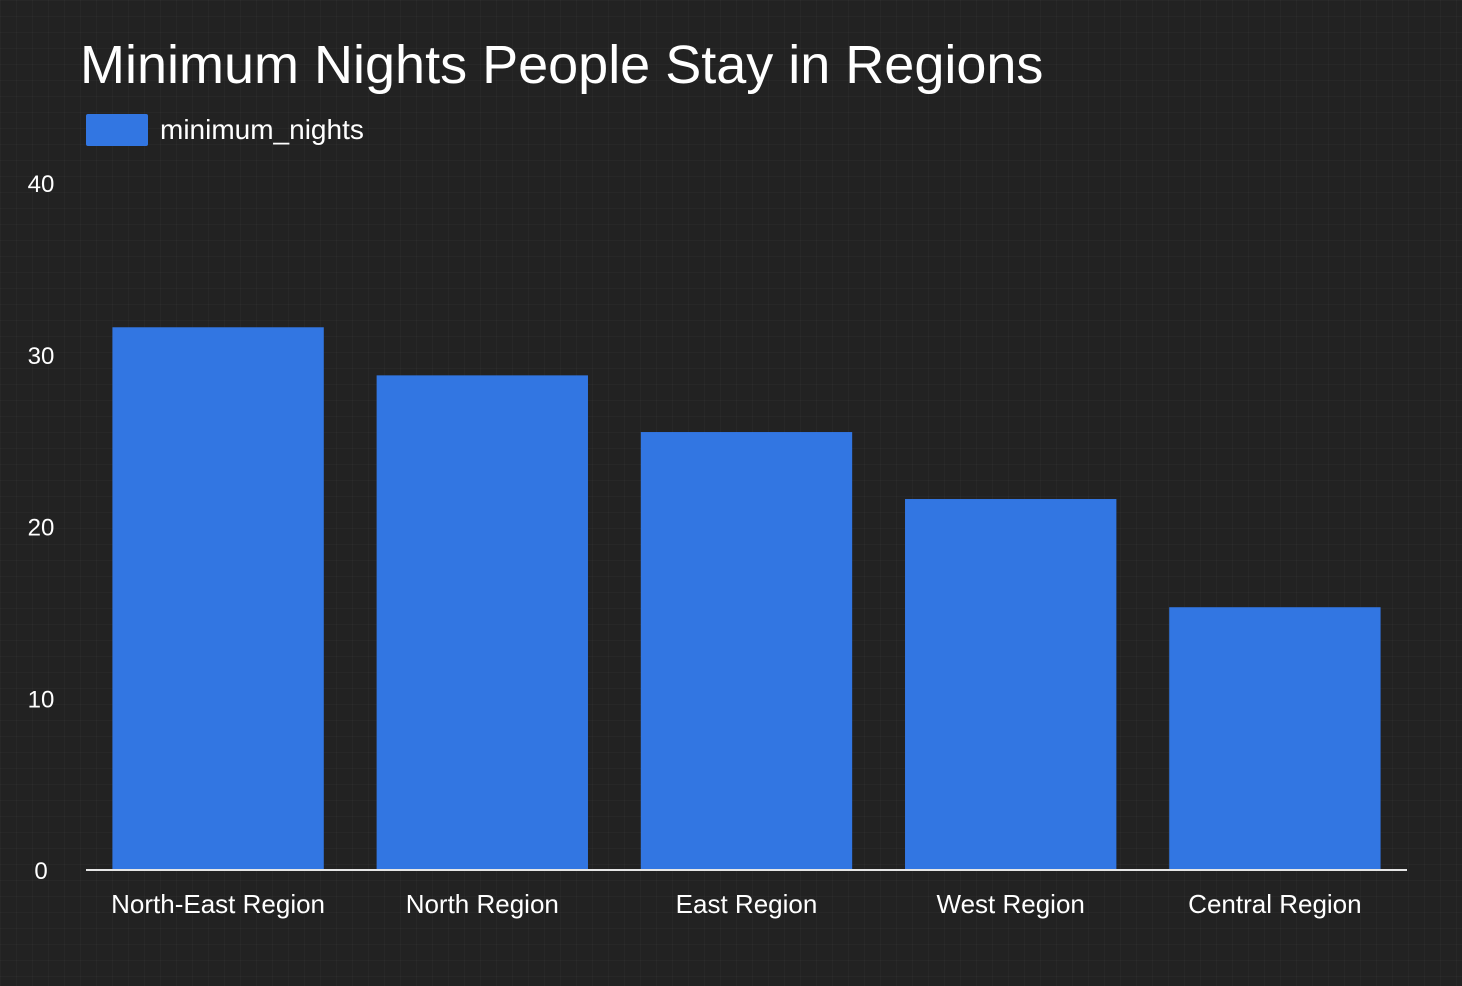  Describe the element at coordinates (117, 130) in the screenshot. I see `legend-swatch` at that location.